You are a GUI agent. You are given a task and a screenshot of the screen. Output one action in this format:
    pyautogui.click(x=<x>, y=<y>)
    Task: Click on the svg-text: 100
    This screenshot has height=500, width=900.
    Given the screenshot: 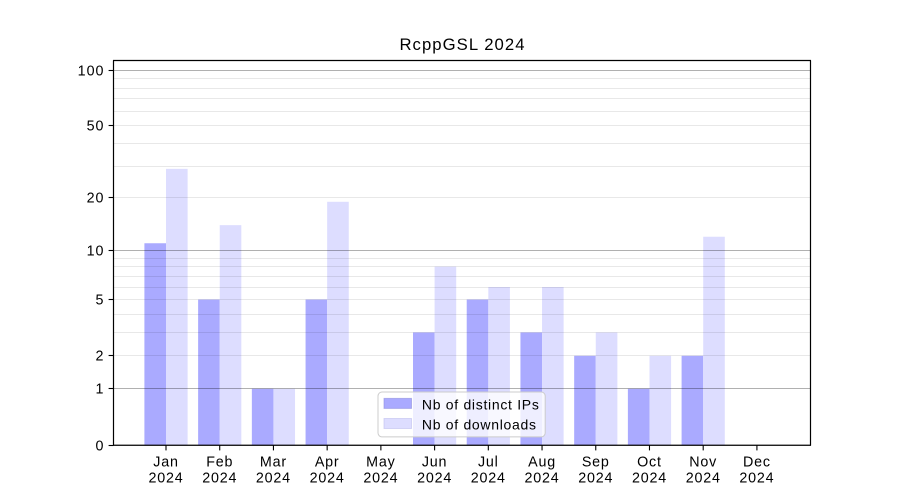 What is the action you would take?
    pyautogui.click(x=91, y=72)
    